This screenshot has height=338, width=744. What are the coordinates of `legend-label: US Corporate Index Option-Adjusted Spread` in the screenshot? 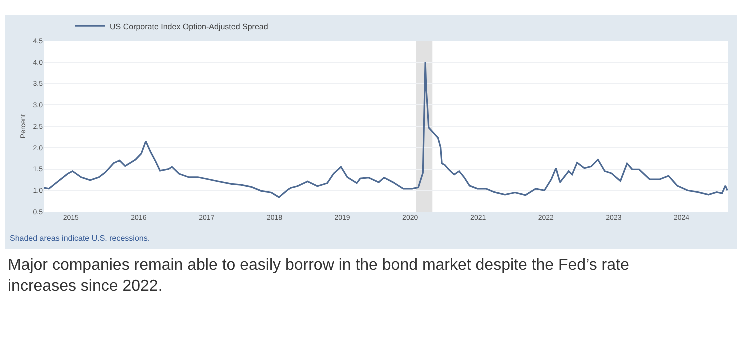 It's located at (189, 27).